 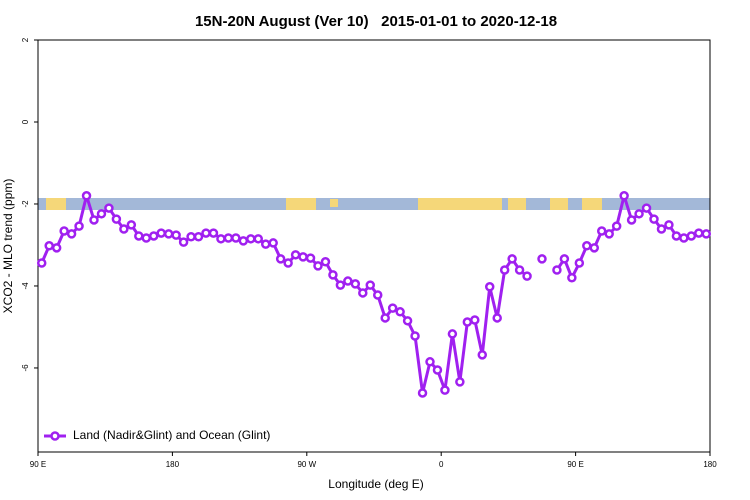 I want to click on y-tick-label: -4, so click(x=25, y=286).